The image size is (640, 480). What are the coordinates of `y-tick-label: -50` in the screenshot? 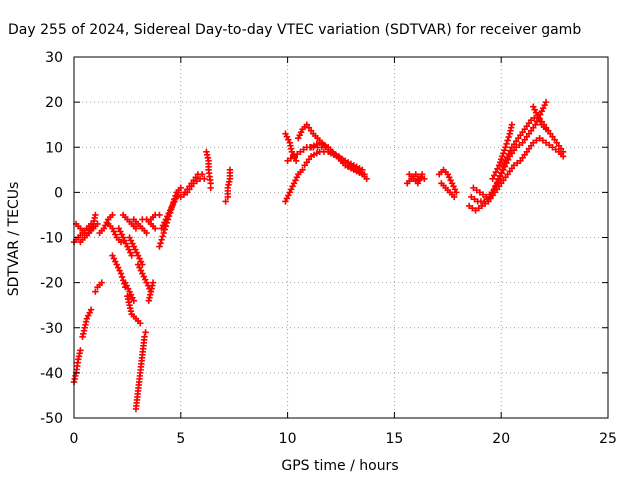 It's located at (51, 419).